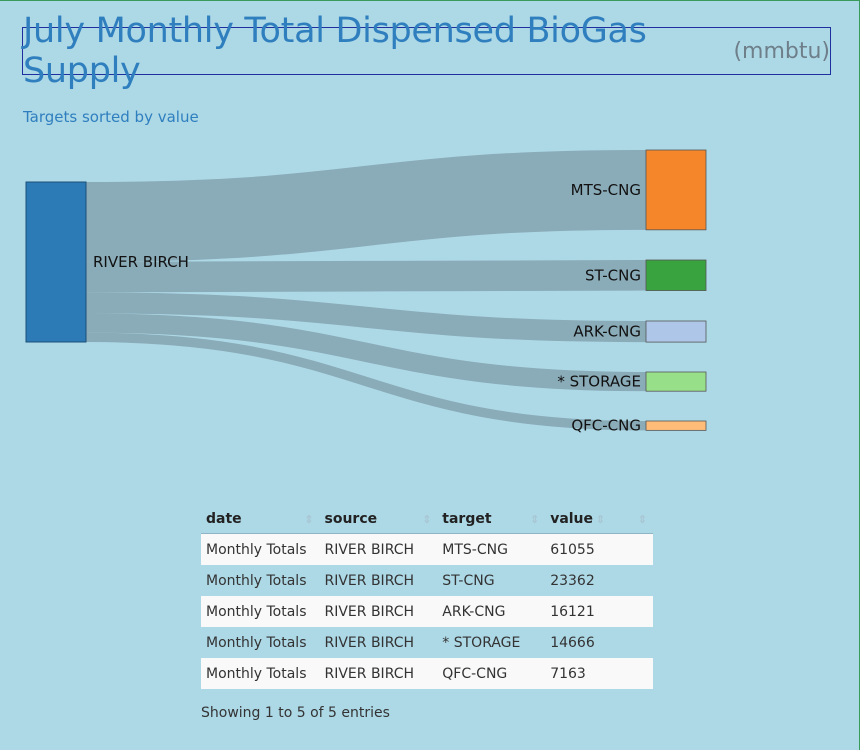 Image resolution: width=860 pixels, height=750 pixels. I want to click on column-header-target: target ⇕, so click(491, 519).